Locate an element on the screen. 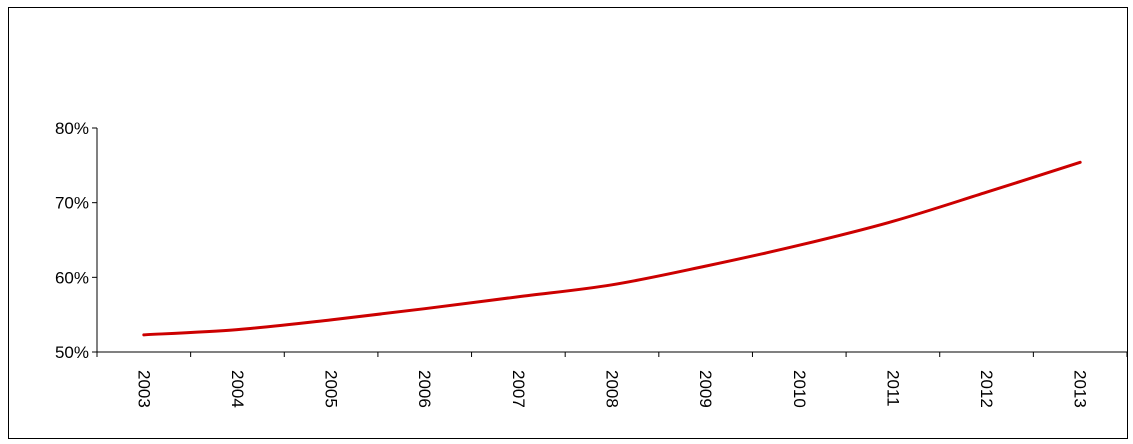 The height and width of the screenshot is (444, 1133). x-tick-label: 2013 is located at coordinates (1080, 389).